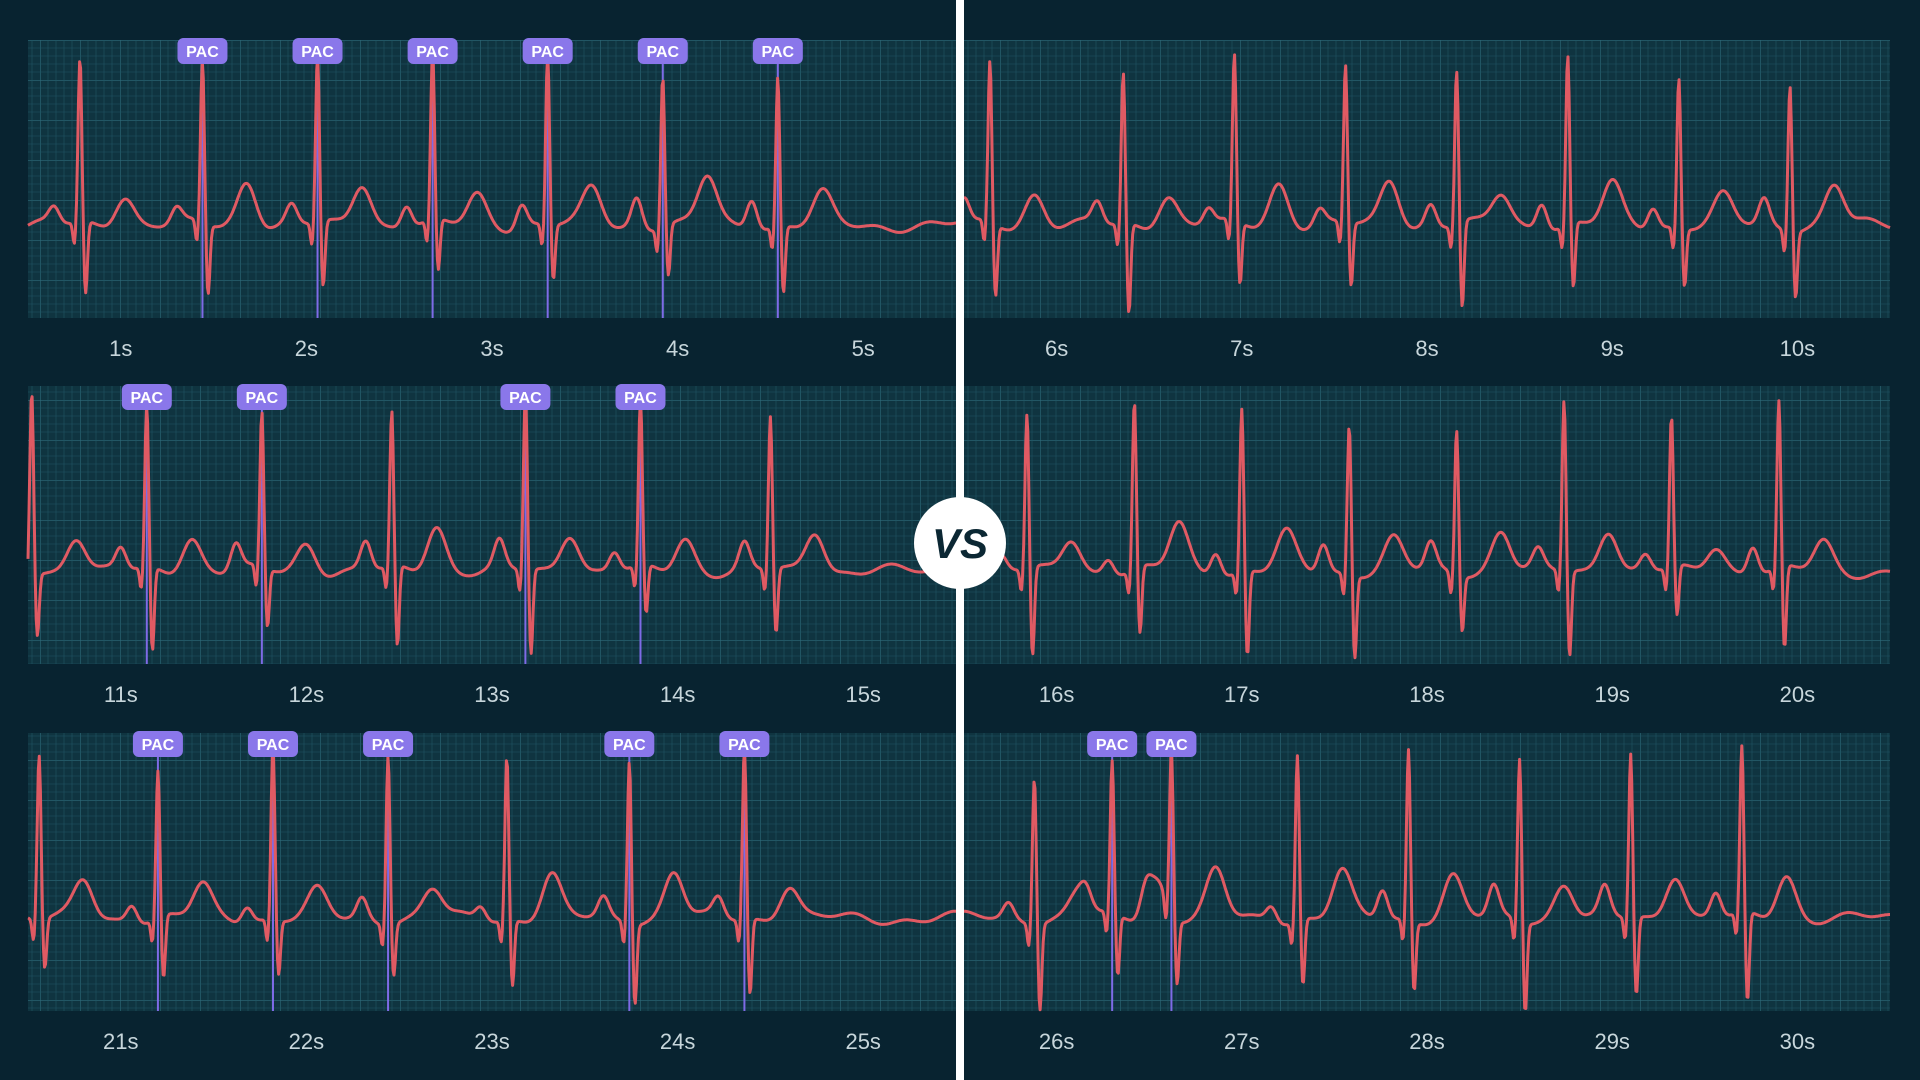  What do you see at coordinates (1797, 348) in the screenshot?
I see `tick-label: 10s` at bounding box center [1797, 348].